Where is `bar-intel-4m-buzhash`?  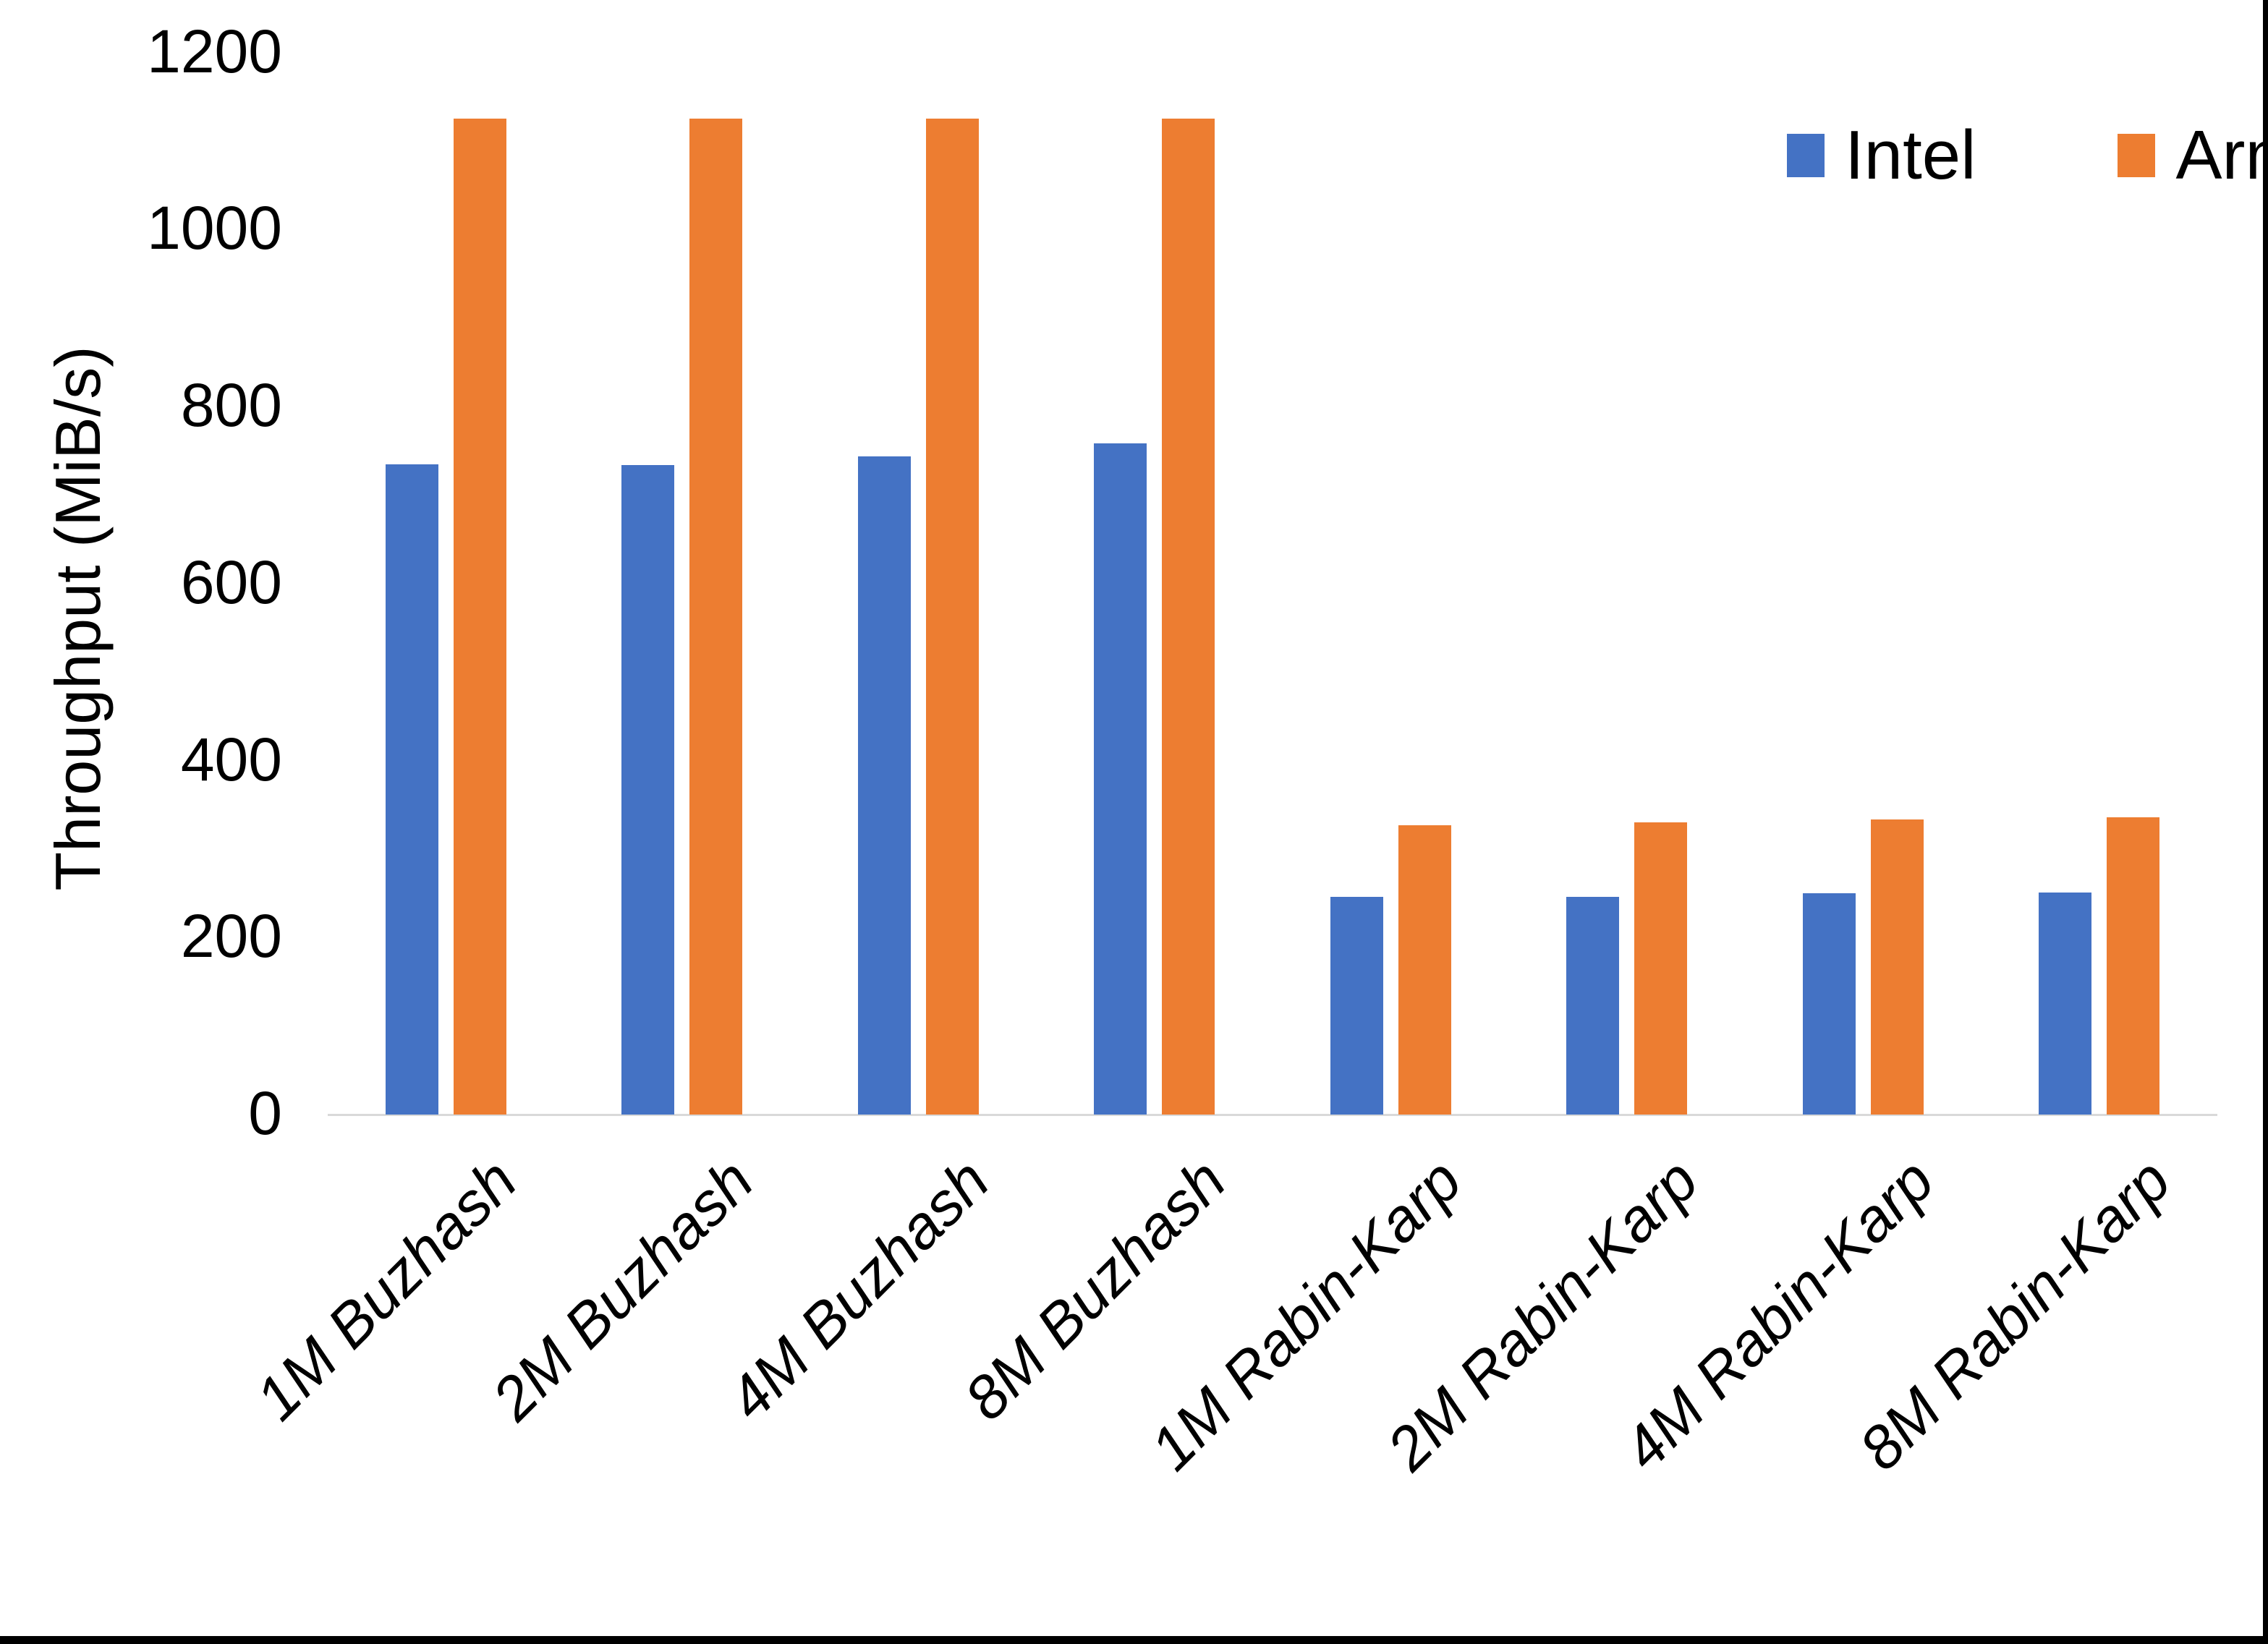
bar-intel-4m-buzhash is located at coordinates (884, 785).